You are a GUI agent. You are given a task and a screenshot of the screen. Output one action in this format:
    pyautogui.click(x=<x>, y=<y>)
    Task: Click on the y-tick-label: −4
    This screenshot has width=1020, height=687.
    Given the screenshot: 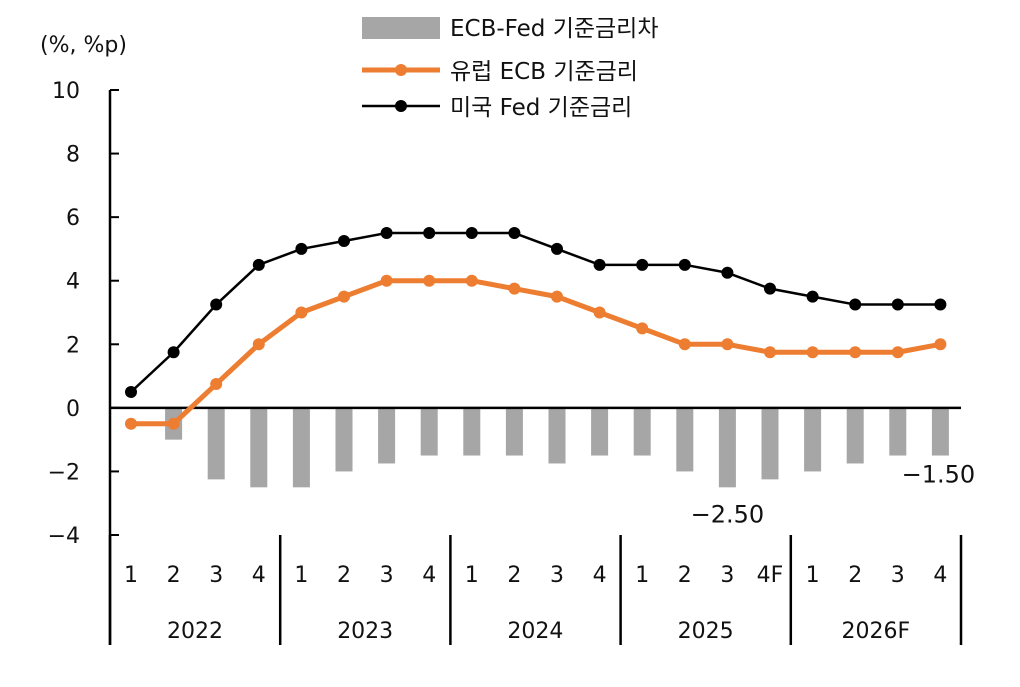 What is the action you would take?
    pyautogui.click(x=64, y=536)
    